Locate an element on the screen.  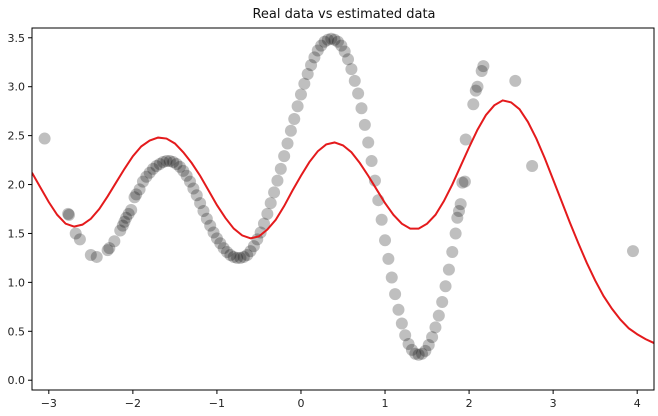
y-tick-label: 3.0 is located at coordinates (17, 87).